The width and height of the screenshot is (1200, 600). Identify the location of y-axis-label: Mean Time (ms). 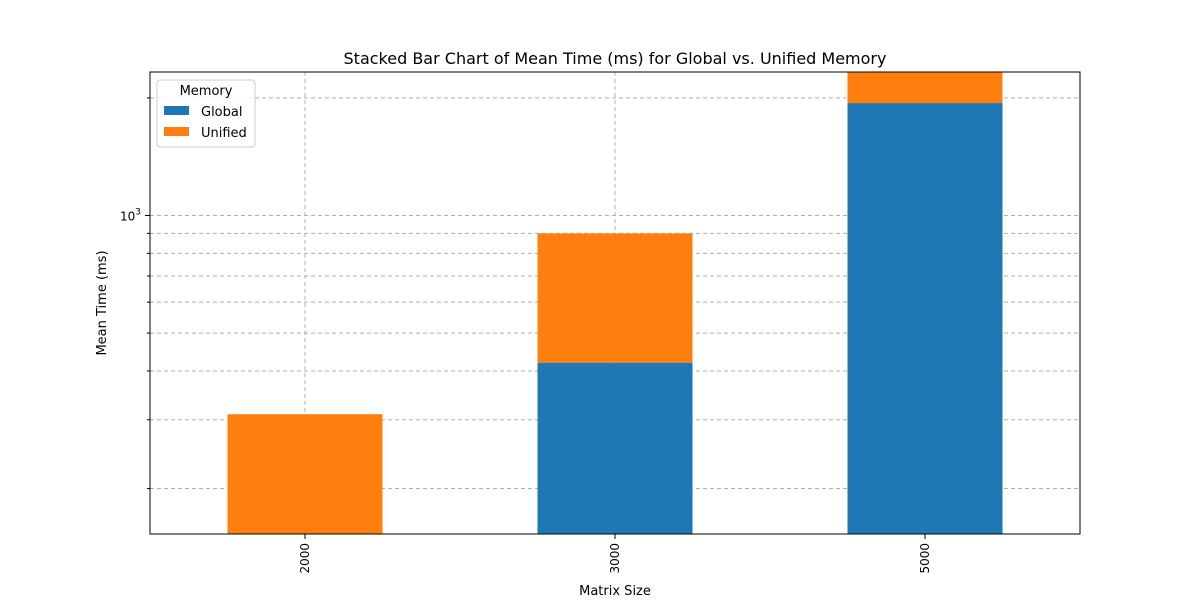
(102, 302).